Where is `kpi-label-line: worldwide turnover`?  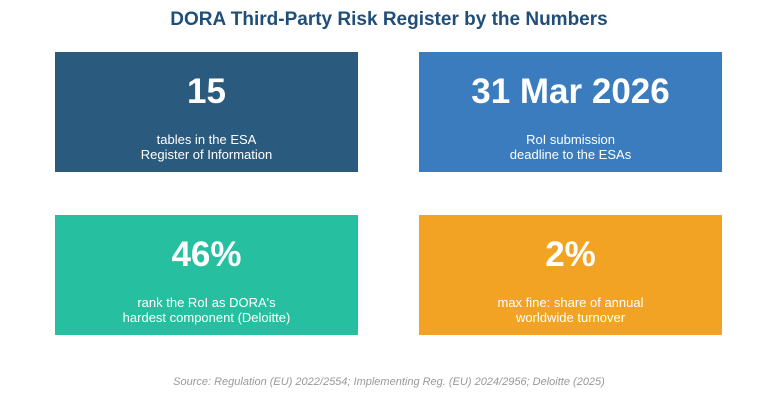 kpi-label-line: worldwide turnover is located at coordinates (570, 317).